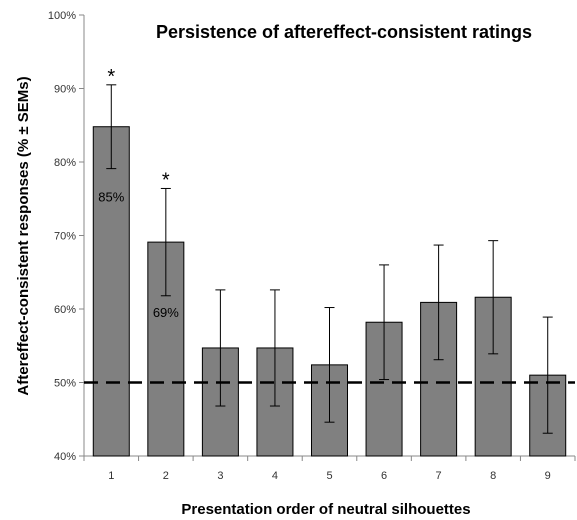 The image size is (577, 520). Describe the element at coordinates (493, 476) in the screenshot. I see `x-tick-label: 8` at that location.